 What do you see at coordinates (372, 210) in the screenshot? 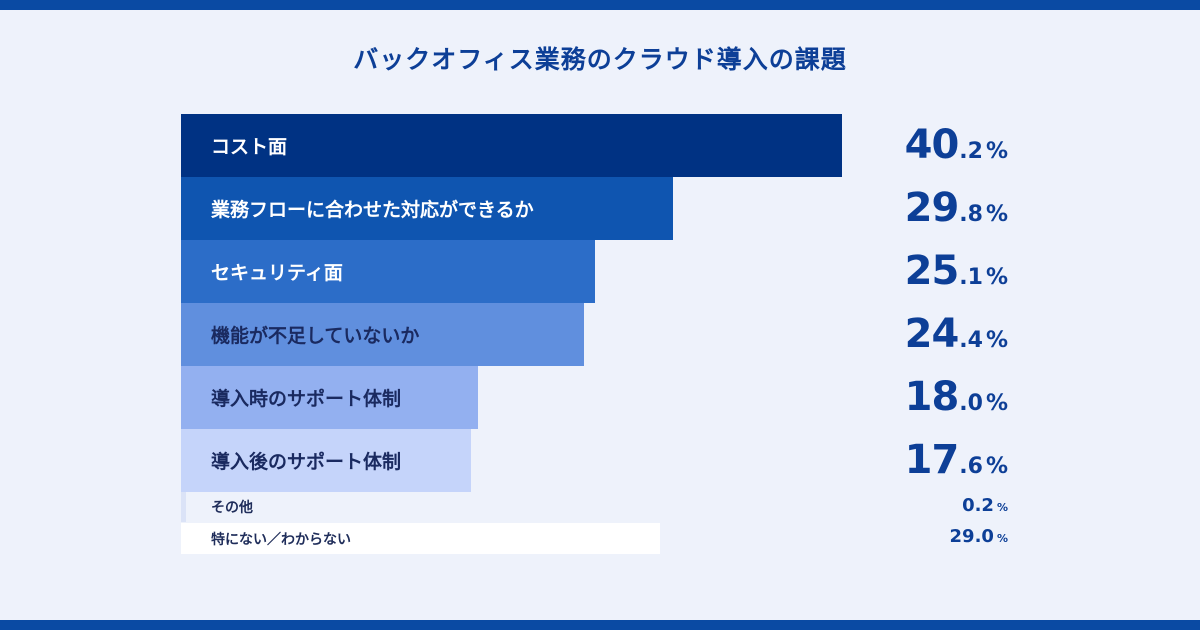
I see `bar-label: 業務フローに合わせた対応ができるか` at bounding box center [372, 210].